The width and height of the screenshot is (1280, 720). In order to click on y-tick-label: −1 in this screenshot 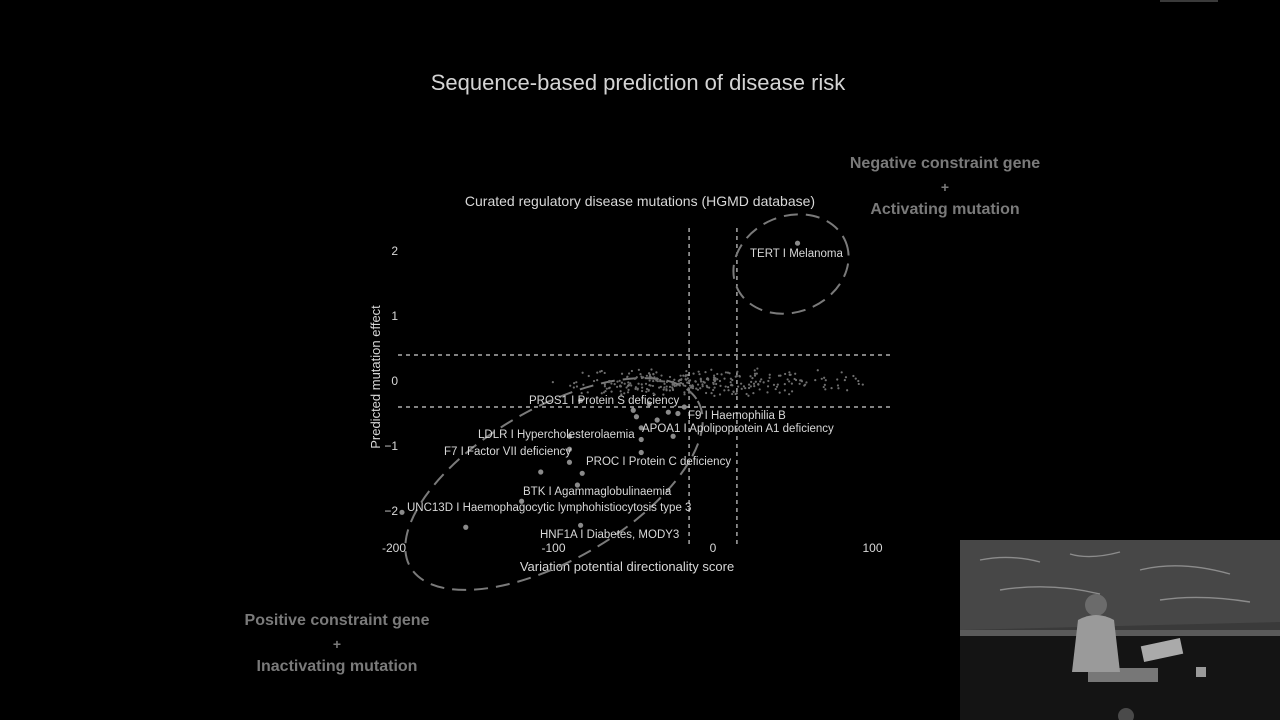, I will do `click(391, 446)`.